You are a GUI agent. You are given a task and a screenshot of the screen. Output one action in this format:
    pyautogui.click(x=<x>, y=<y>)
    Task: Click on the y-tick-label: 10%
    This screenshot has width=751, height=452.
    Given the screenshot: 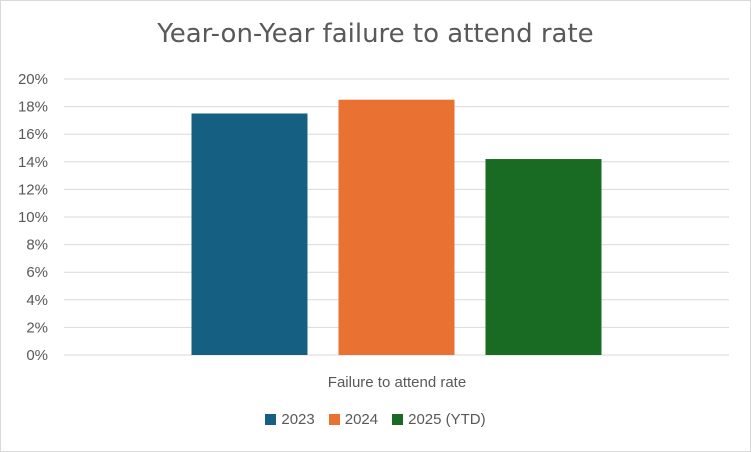 What is the action you would take?
    pyautogui.click(x=33, y=217)
    